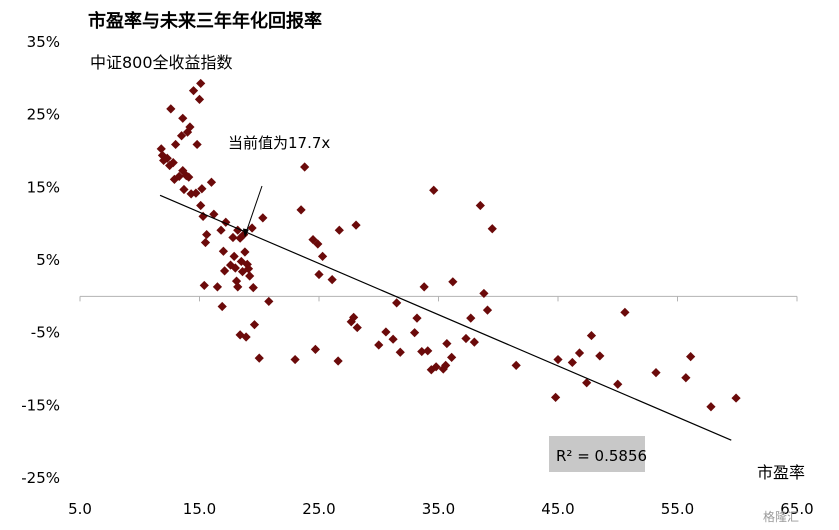 The width and height of the screenshot is (839, 530). Describe the element at coordinates (279, 186) in the screenshot. I see `current-value-annotation: 当前值为17.7x` at that location.